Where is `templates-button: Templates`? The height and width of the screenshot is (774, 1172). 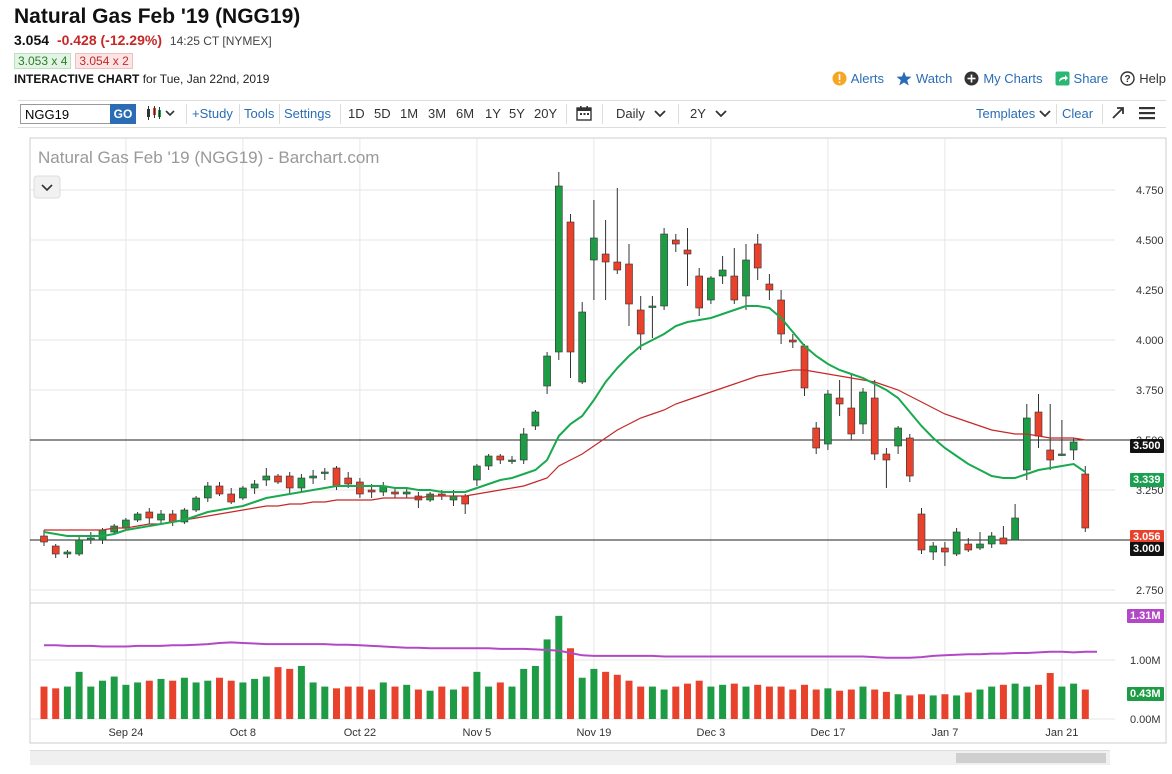
templates-button: Templates is located at coordinates (1005, 113).